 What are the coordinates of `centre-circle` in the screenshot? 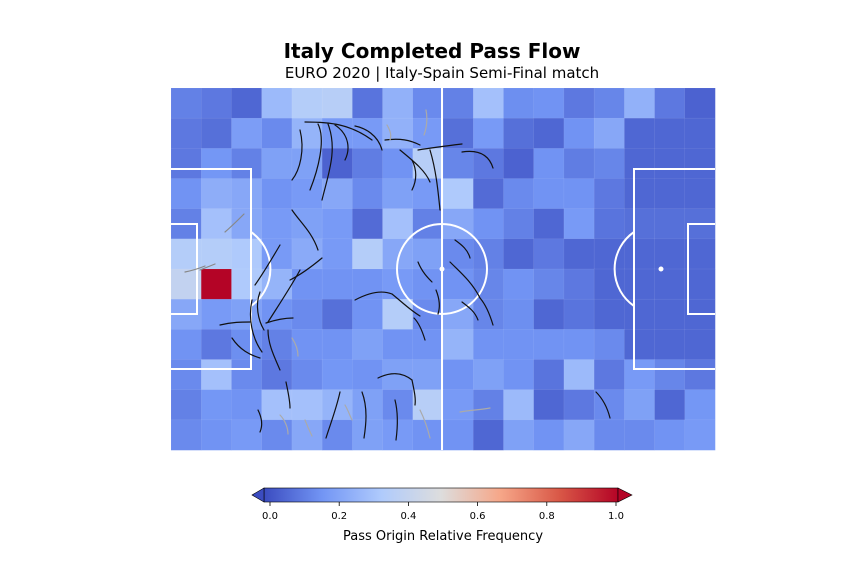 It's located at (442, 269).